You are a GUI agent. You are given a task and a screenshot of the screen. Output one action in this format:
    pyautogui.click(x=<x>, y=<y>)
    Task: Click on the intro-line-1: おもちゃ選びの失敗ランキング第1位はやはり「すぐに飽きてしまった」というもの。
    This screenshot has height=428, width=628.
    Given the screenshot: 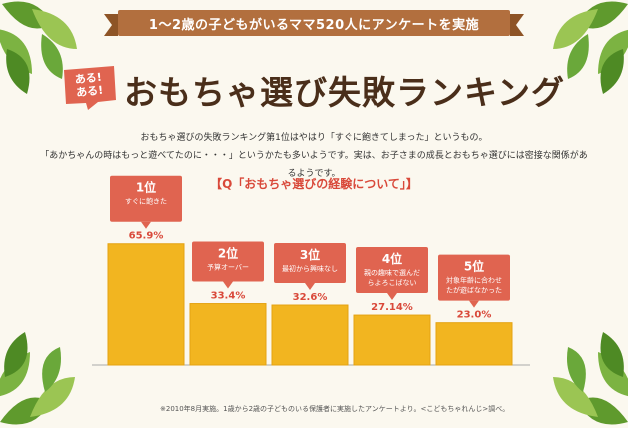 What is the action you would take?
    pyautogui.click(x=314, y=138)
    